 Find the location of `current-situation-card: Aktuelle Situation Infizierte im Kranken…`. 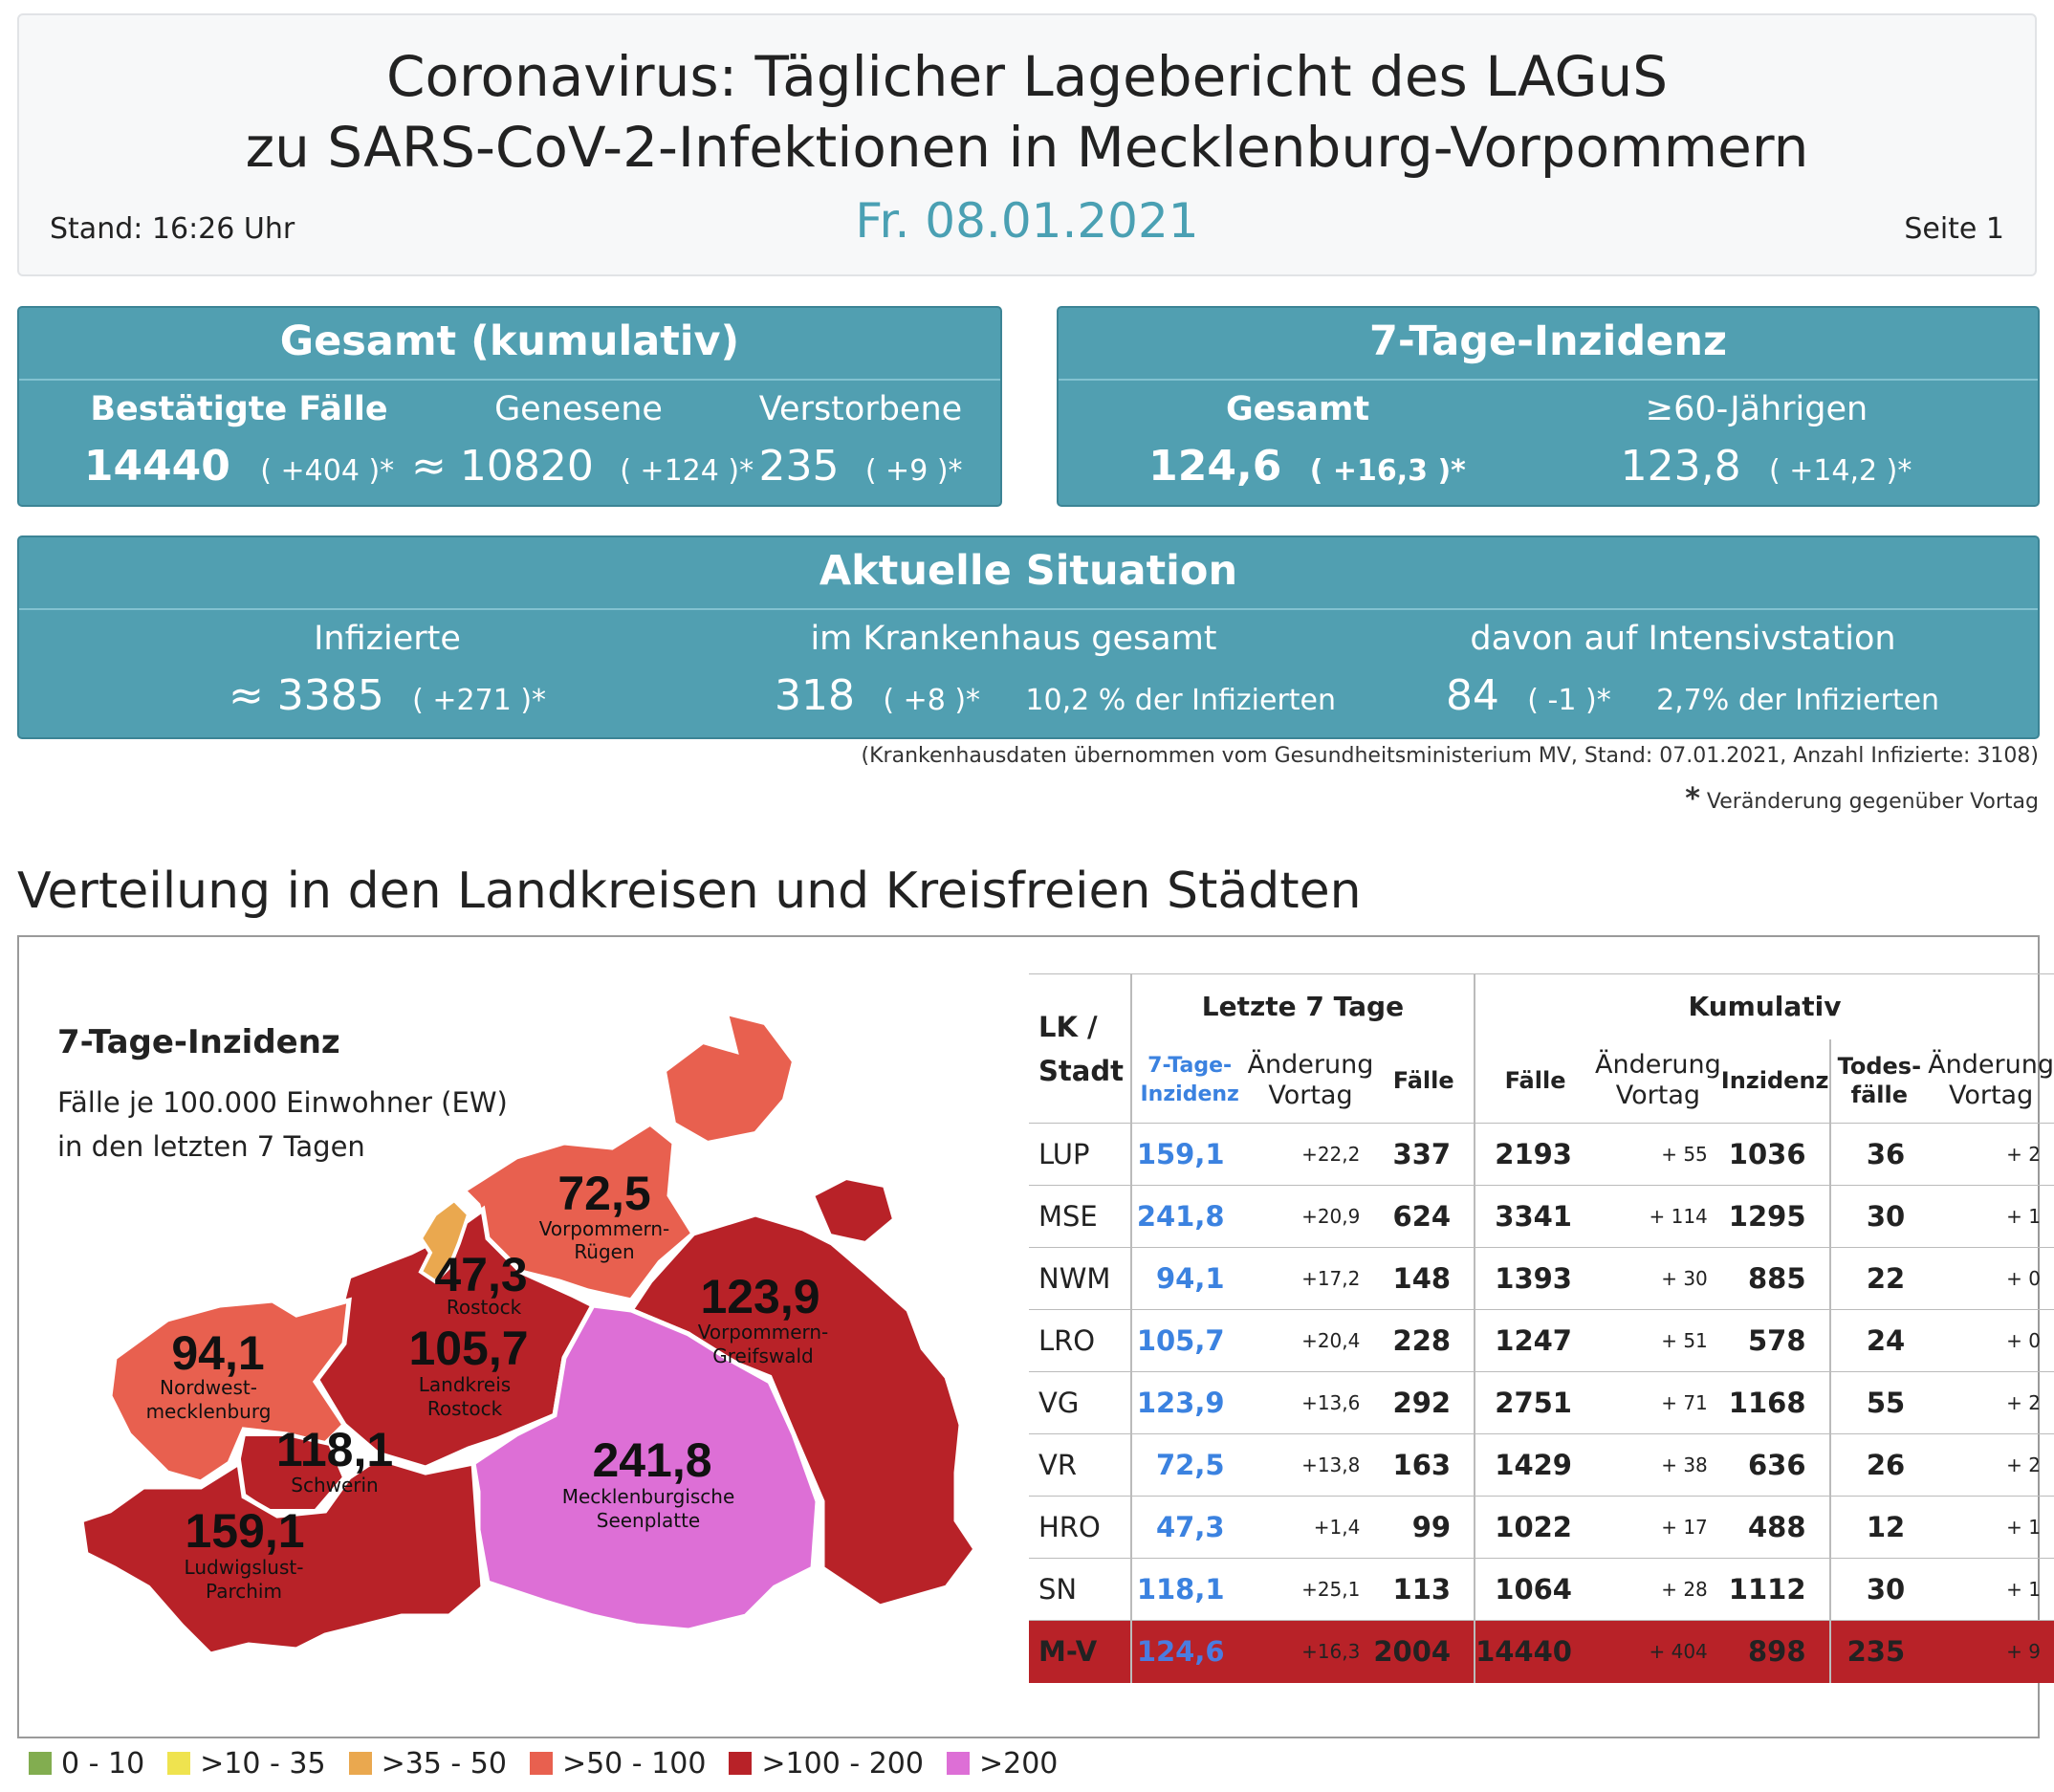

current-situation-card: Aktuelle Situation Infizierte im Kranken… is located at coordinates (1029, 637).